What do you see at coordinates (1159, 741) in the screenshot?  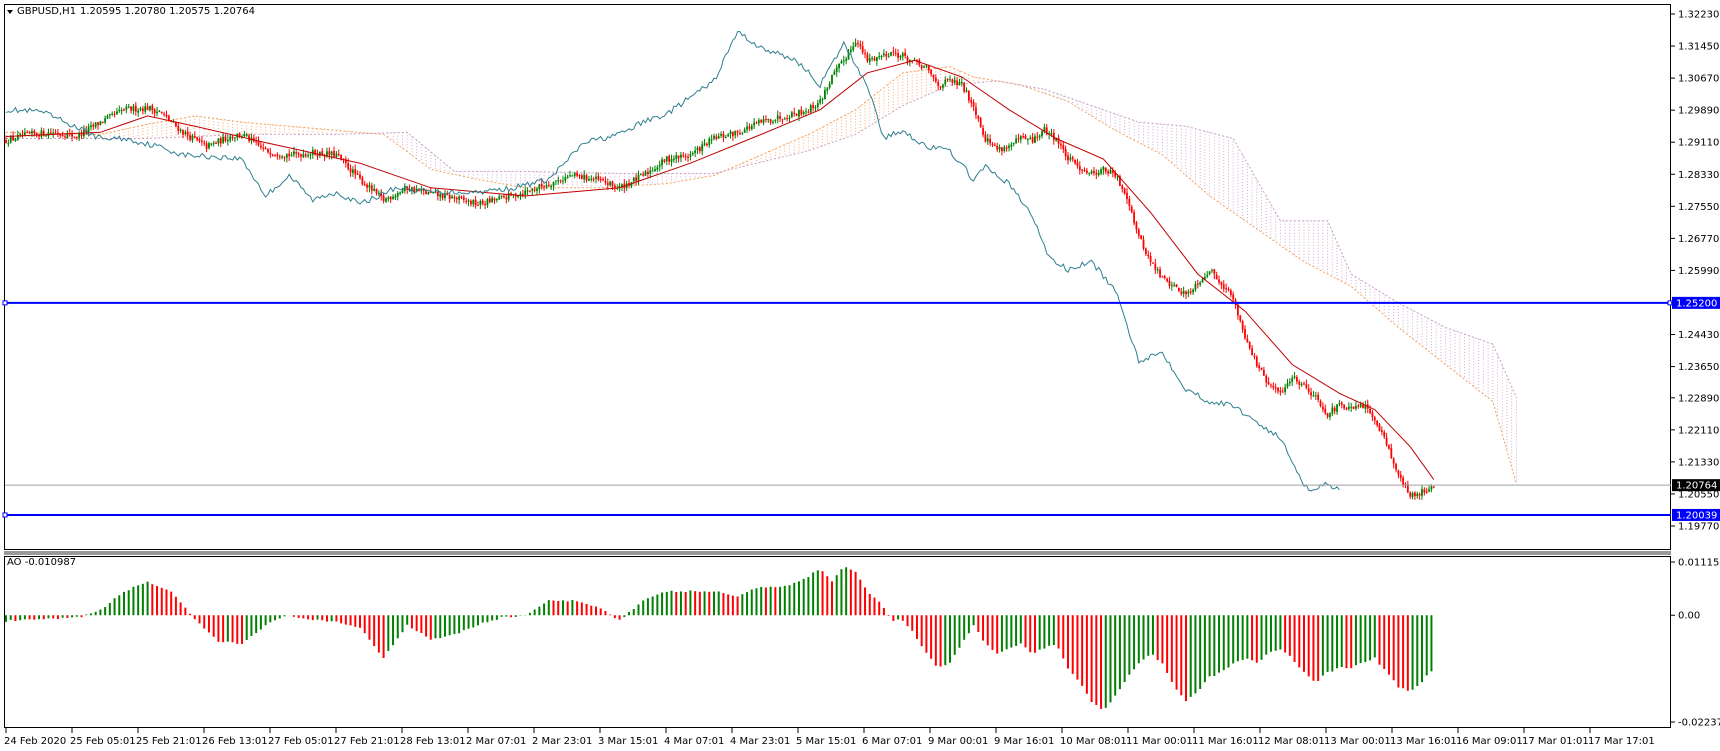 I see `time-tick-label: 11 Mar 00:01` at bounding box center [1159, 741].